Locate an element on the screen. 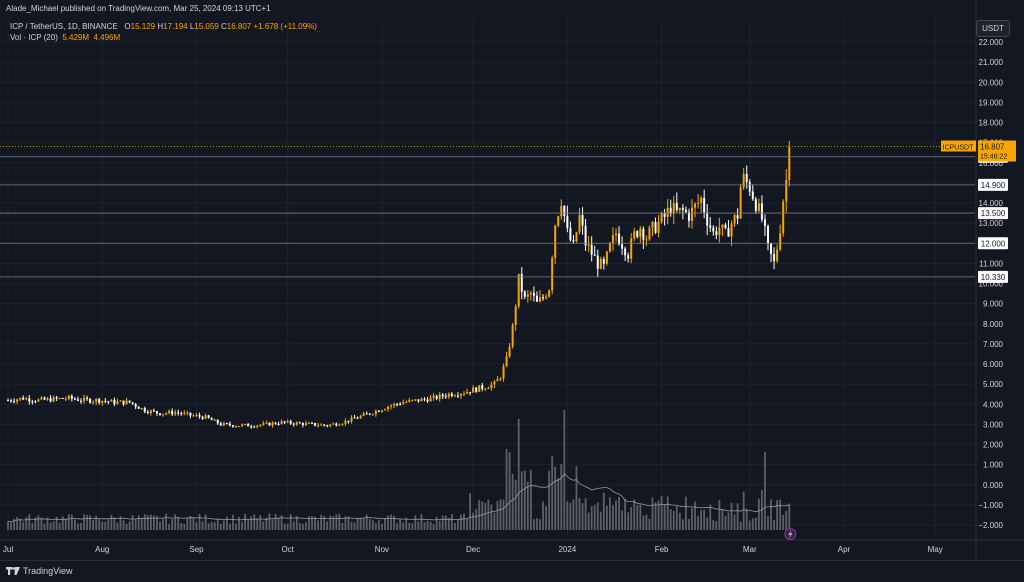 The height and width of the screenshot is (582, 1024). legend-volume-label: Vol · ICP (20) is located at coordinates (34, 37).